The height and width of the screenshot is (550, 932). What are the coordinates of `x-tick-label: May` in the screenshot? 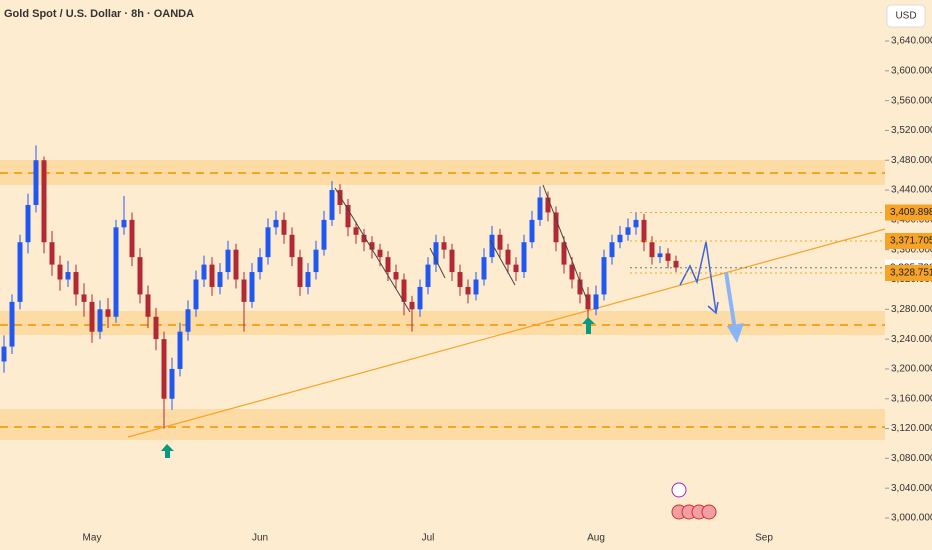 It's located at (92, 538).